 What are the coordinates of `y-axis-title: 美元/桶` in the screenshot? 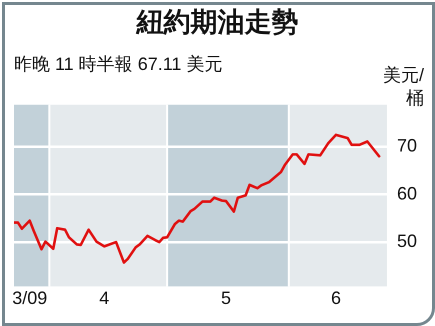 It's located at (403, 87).